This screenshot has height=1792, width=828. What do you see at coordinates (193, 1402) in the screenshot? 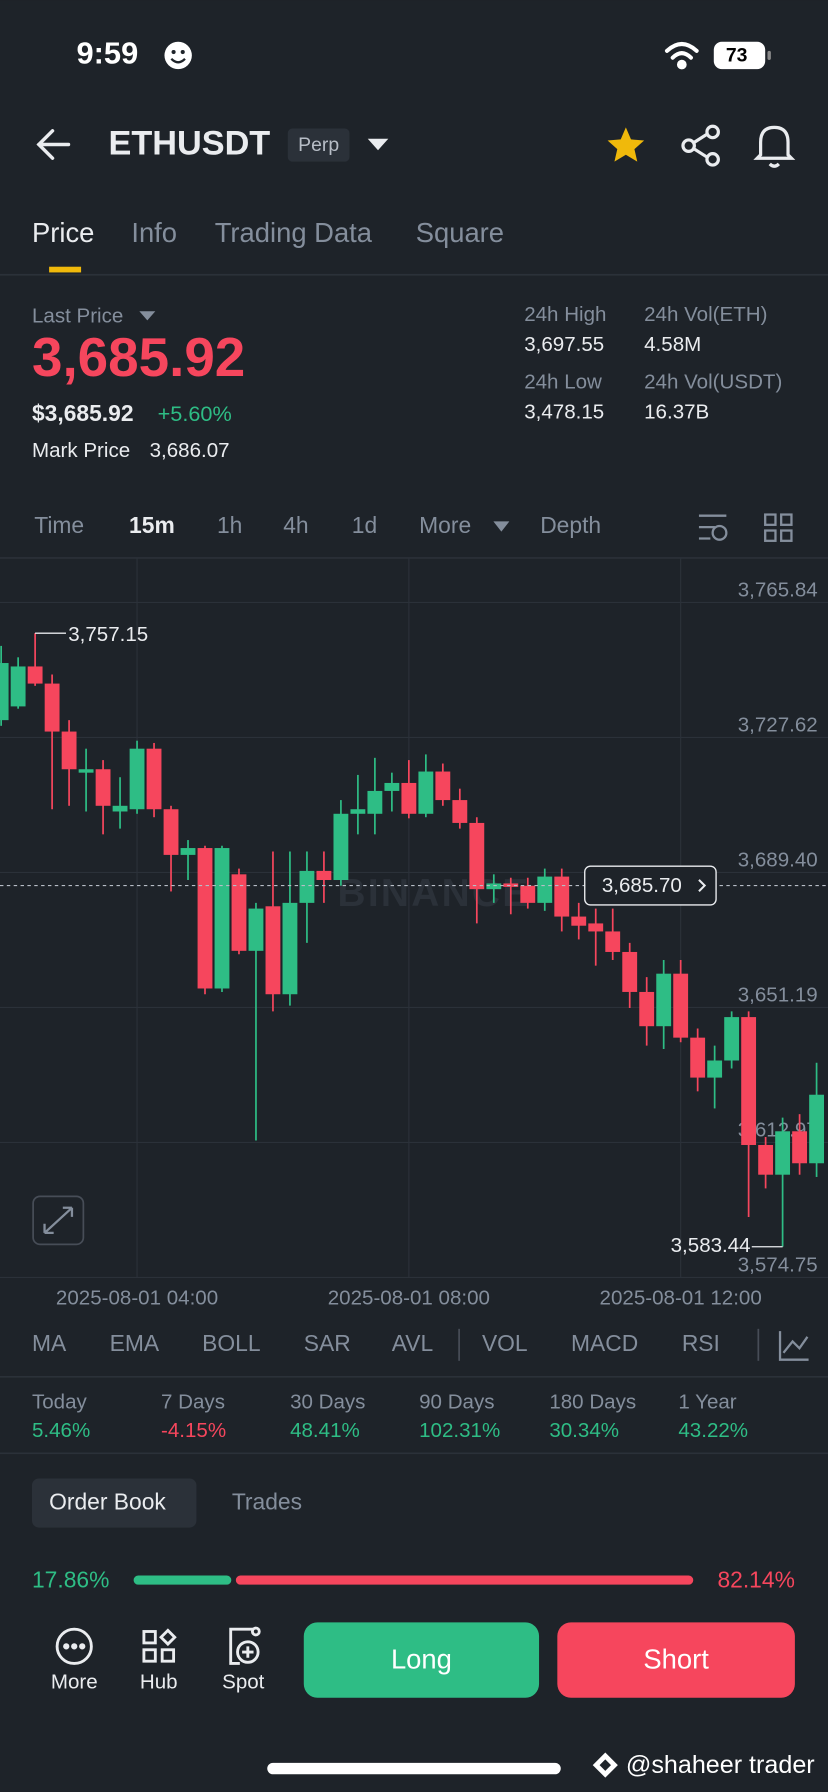
I see `period-label: 7 Days` at bounding box center [193, 1402].